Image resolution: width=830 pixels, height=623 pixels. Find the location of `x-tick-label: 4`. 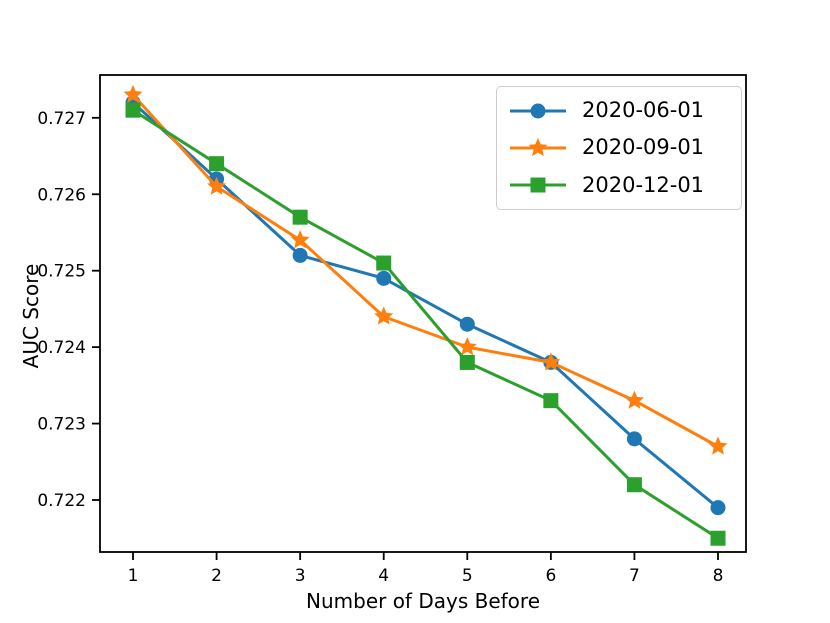

x-tick-label: 4 is located at coordinates (383, 576).